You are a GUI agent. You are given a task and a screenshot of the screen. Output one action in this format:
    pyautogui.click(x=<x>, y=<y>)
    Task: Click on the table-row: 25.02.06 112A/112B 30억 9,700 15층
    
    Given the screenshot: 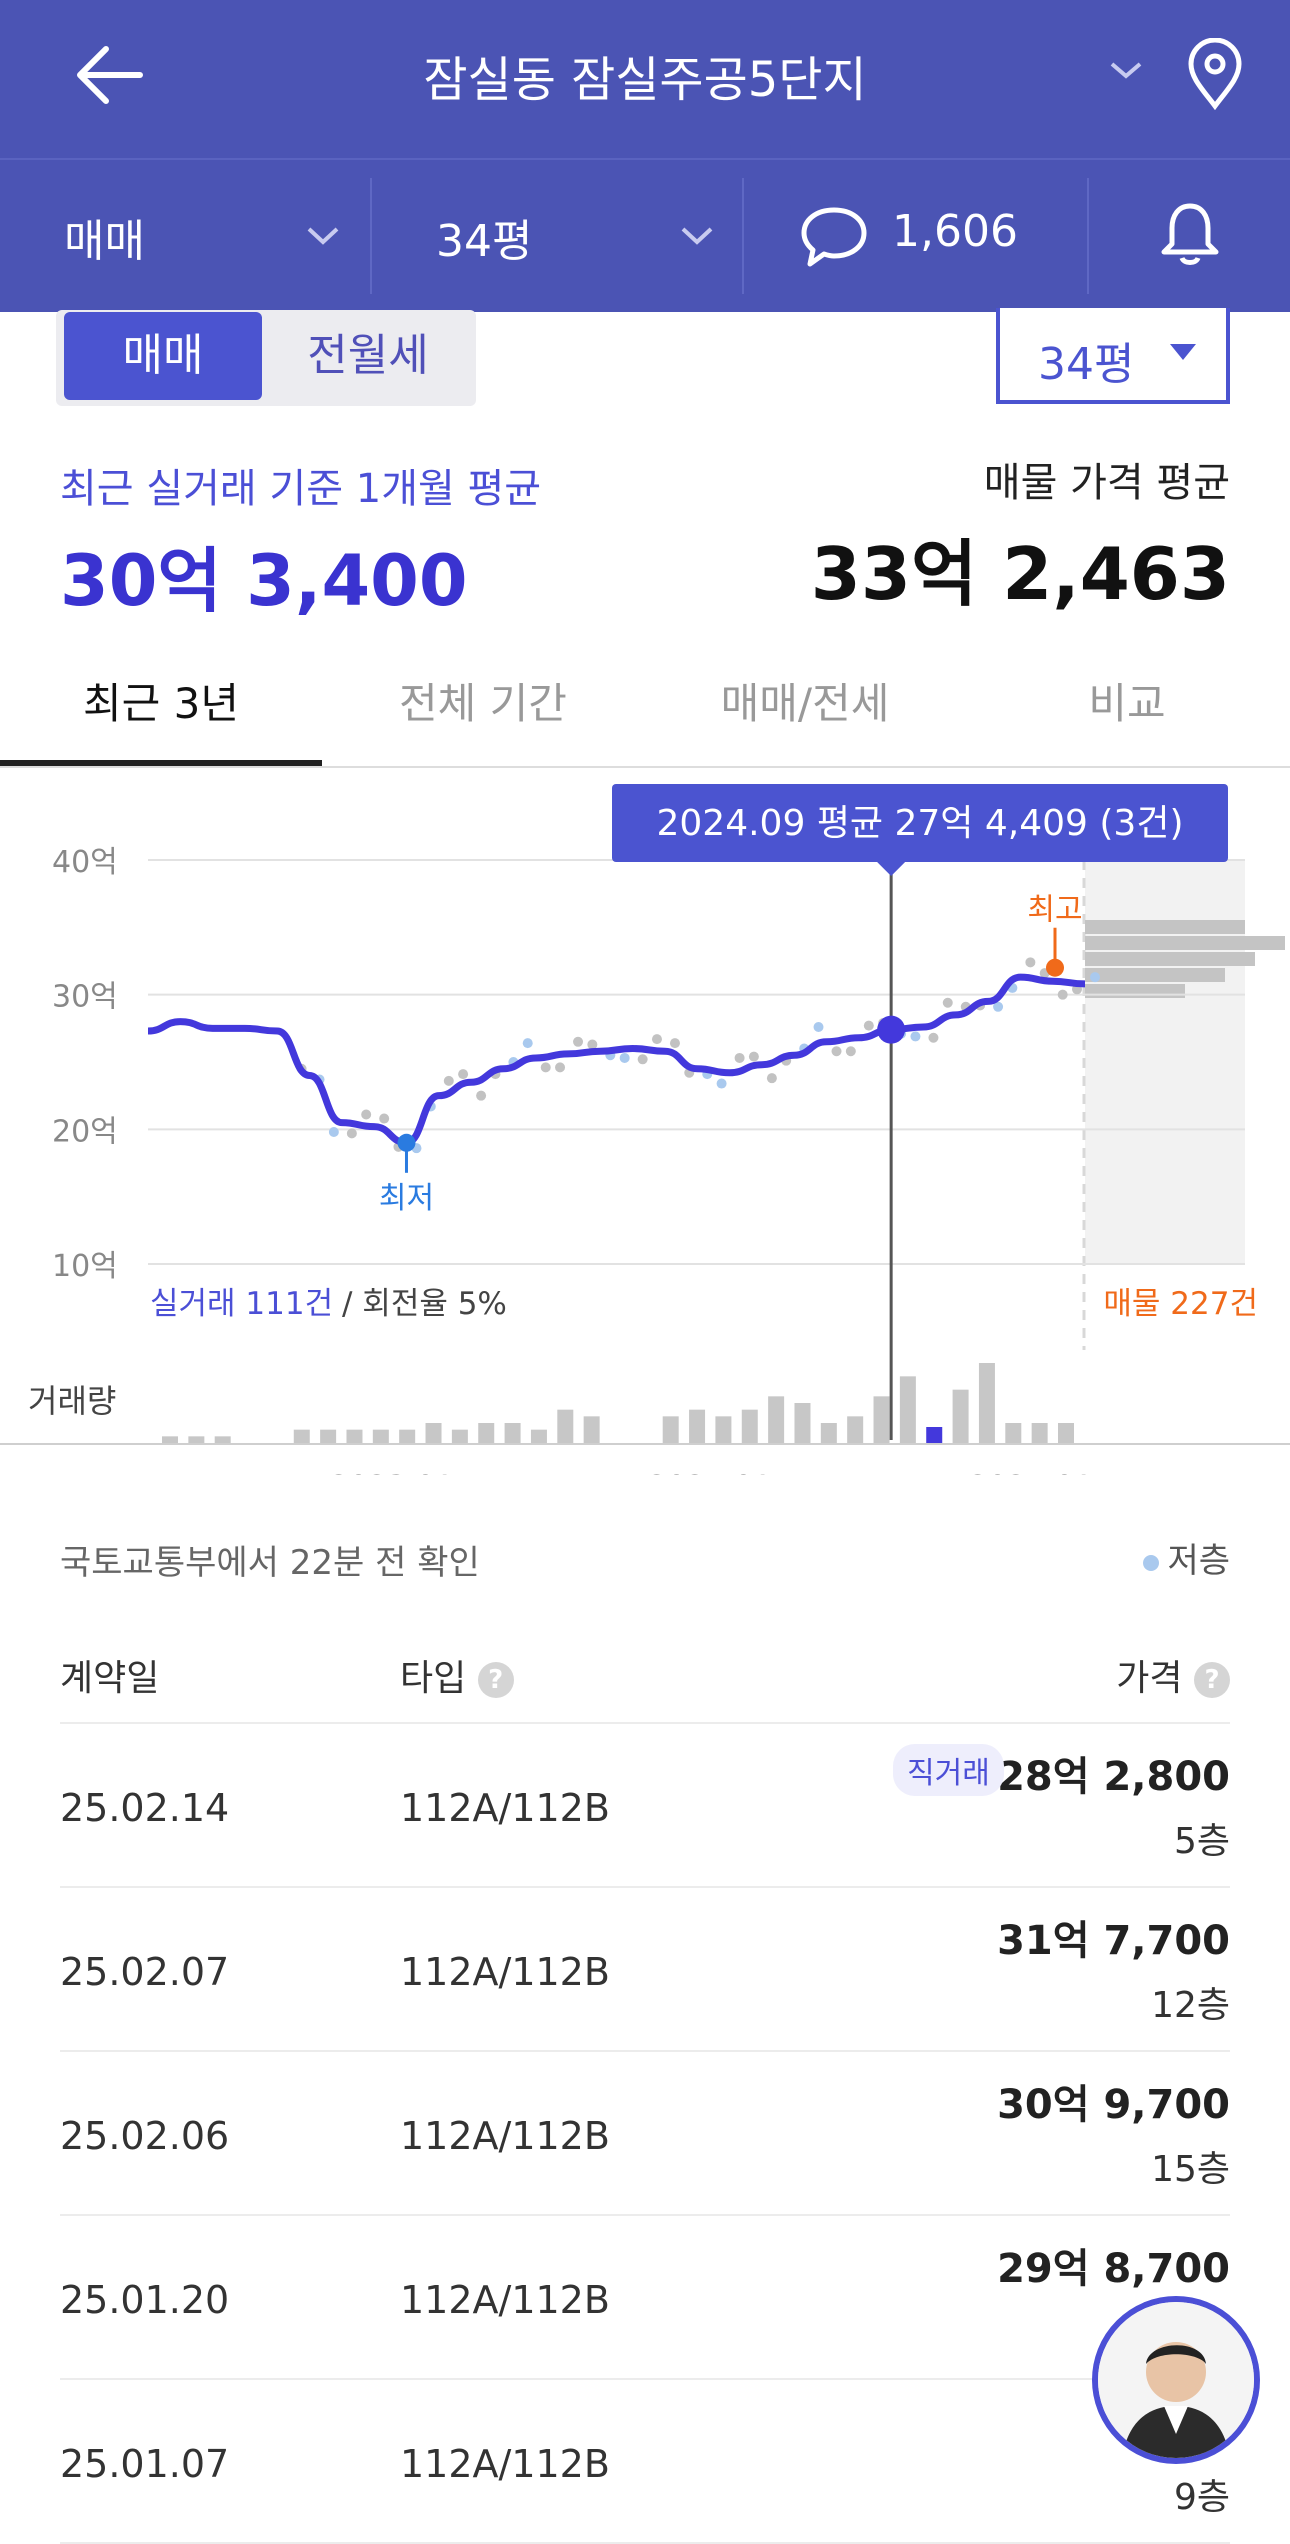 What is the action you would take?
    pyautogui.click(x=645, y=2134)
    